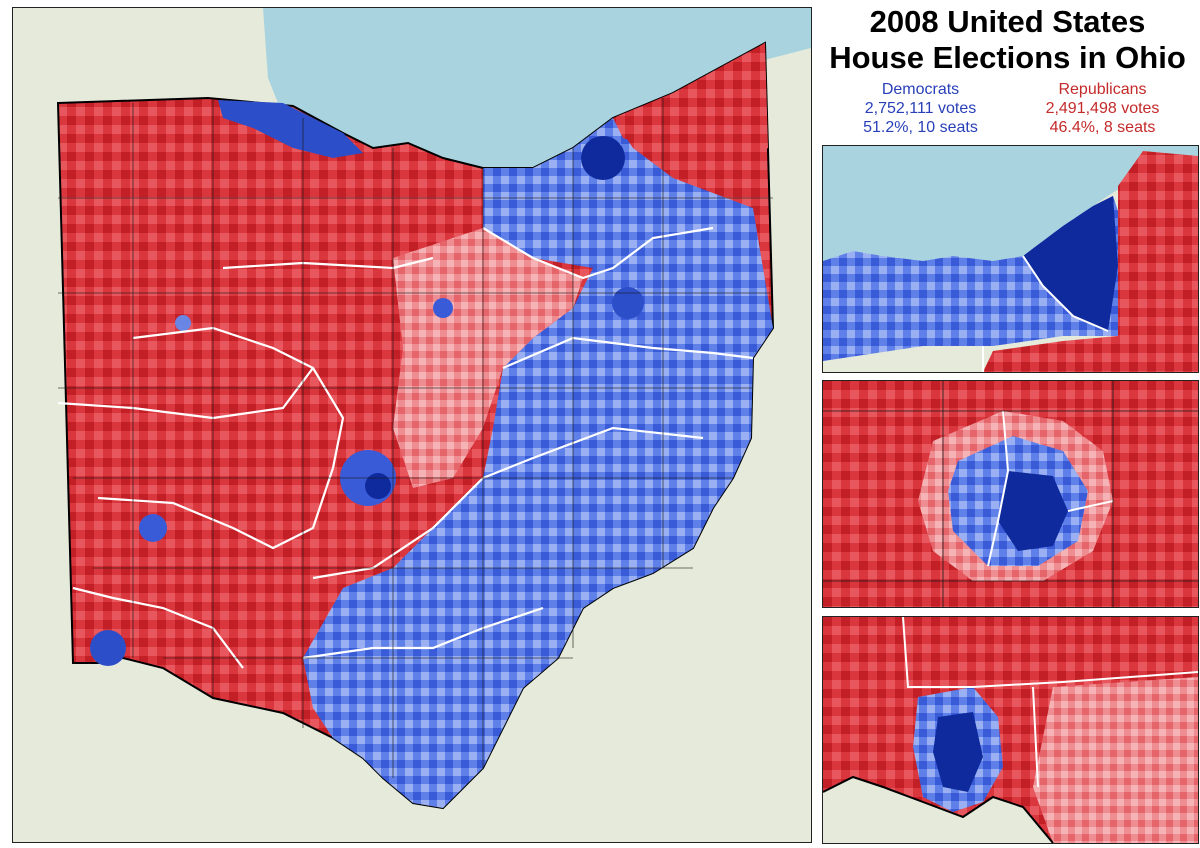 The width and height of the screenshot is (1200, 848). I want to click on inset-dark-blue-core, so click(1070, 263).